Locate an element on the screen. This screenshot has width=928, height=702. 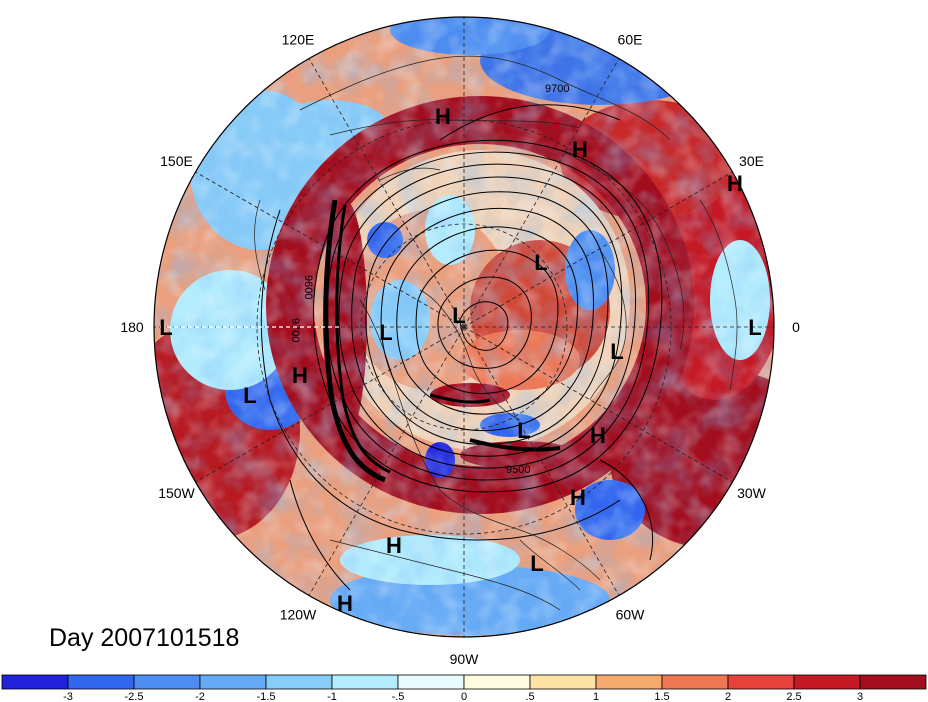
longitude-label: 150E is located at coordinates (176, 161).